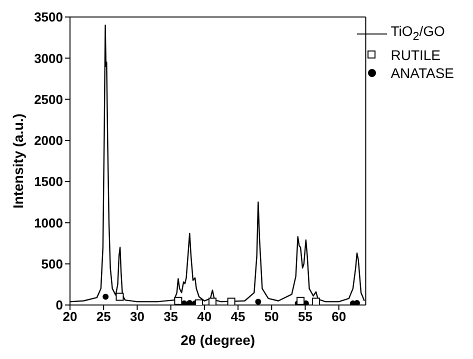 The image size is (473, 359). I want to click on y-tick-label: 1000, so click(48, 222).